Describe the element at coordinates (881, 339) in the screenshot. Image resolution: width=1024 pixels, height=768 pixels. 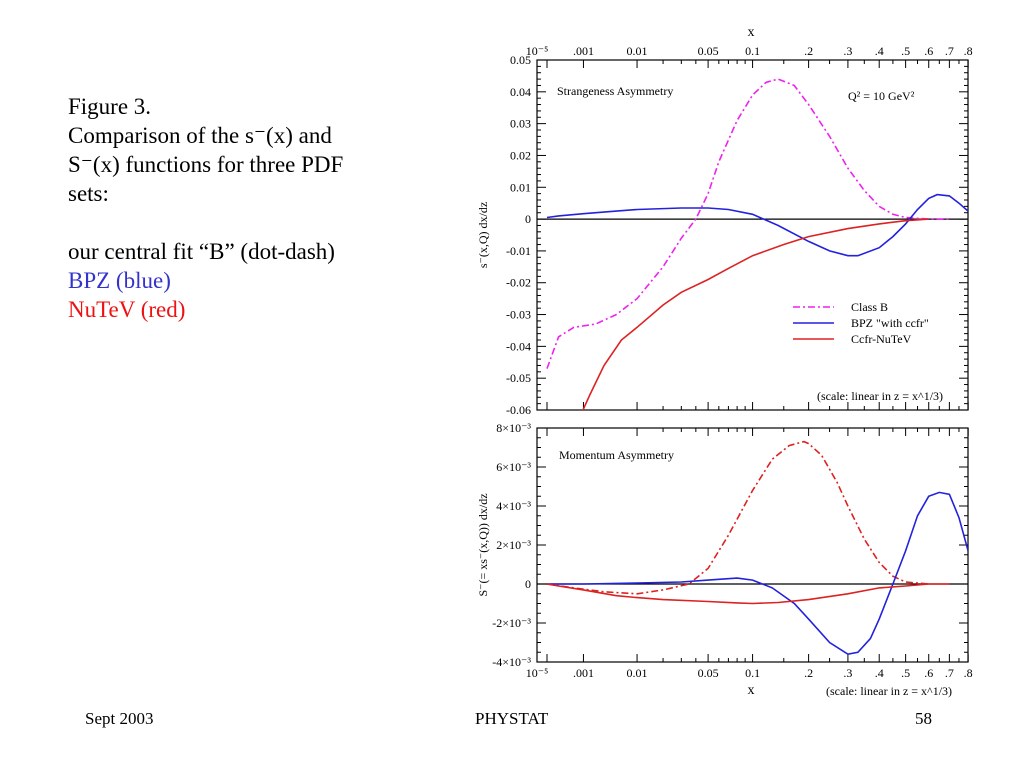
I see `legend-label: Ccfr-NuTeV` at that location.